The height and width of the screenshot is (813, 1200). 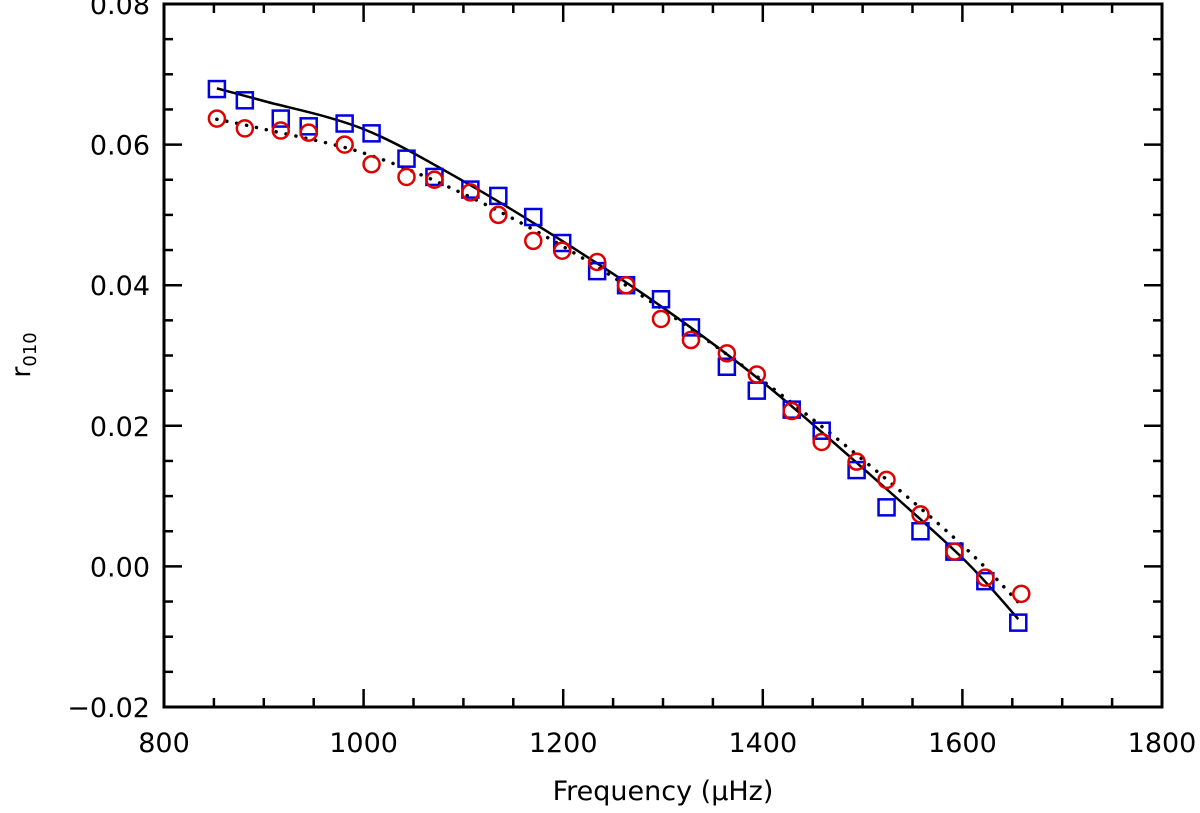 I want to click on y-axis-label: r010, so click(x=23, y=354).